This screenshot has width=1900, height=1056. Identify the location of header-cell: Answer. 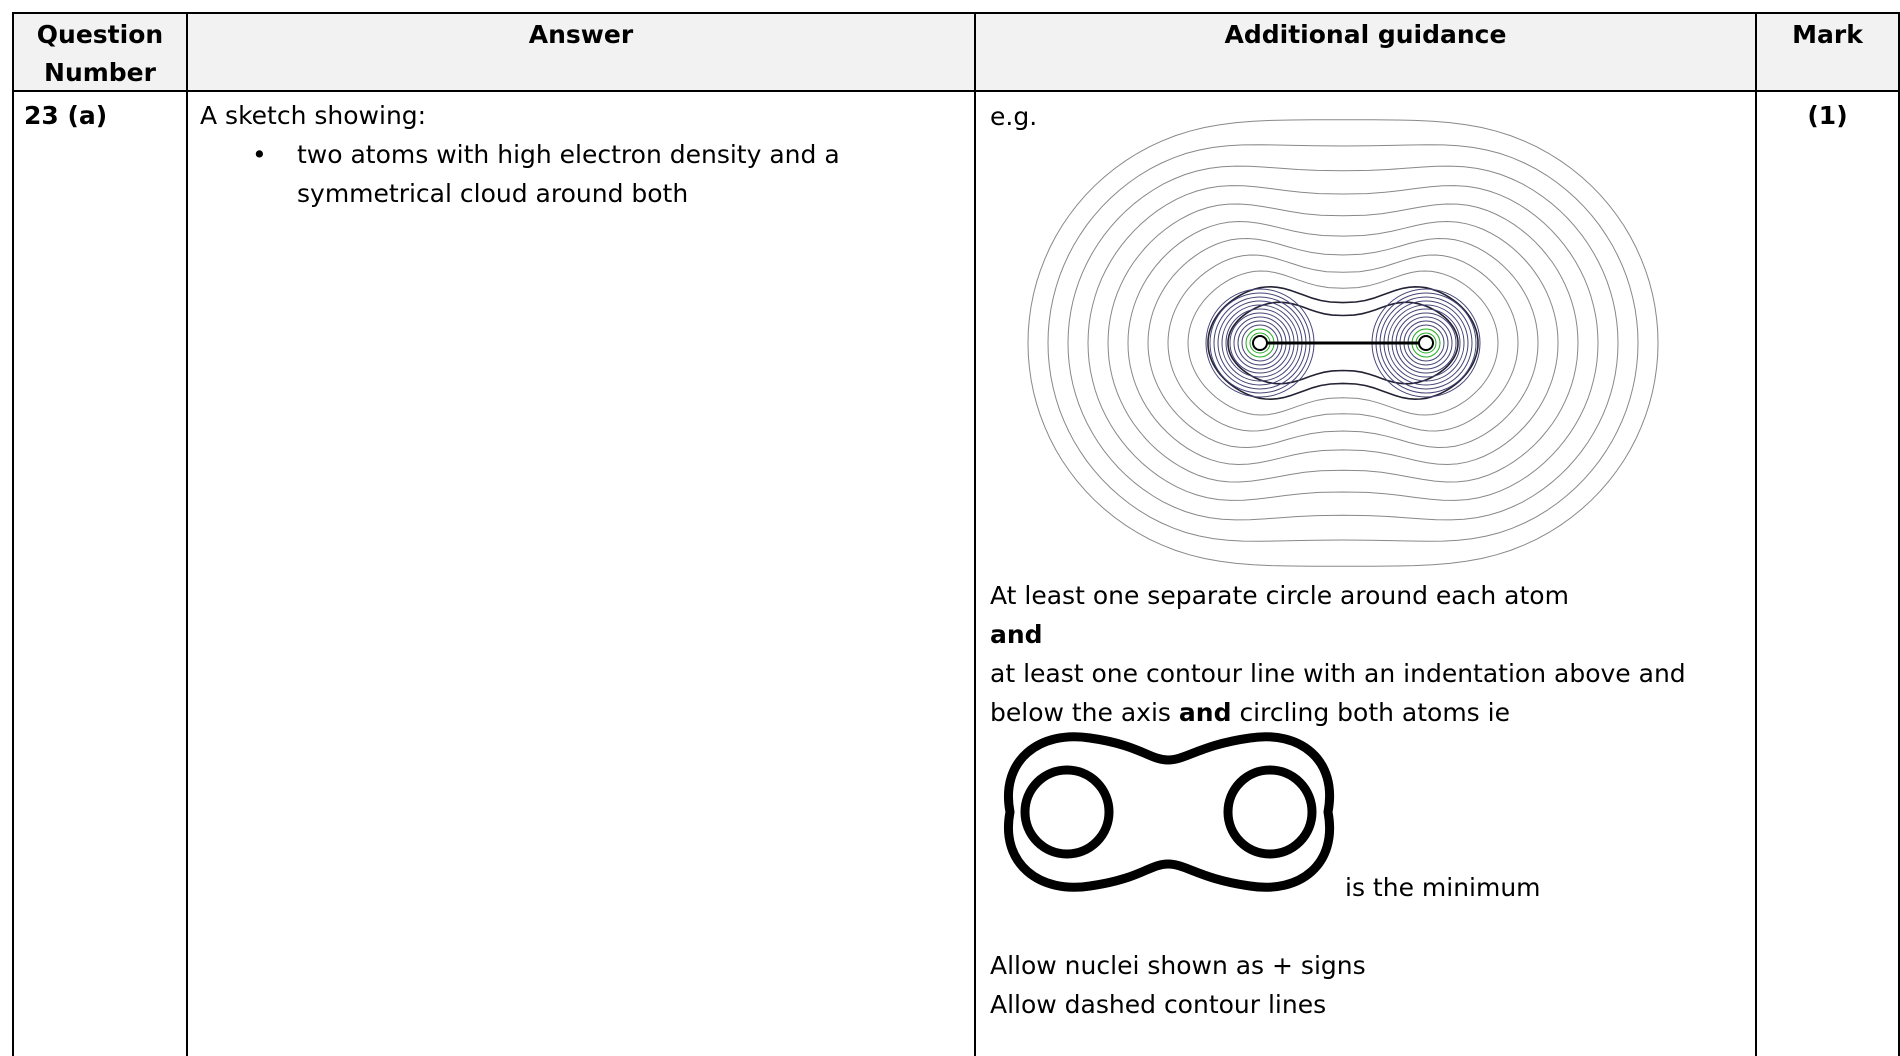
(581, 34).